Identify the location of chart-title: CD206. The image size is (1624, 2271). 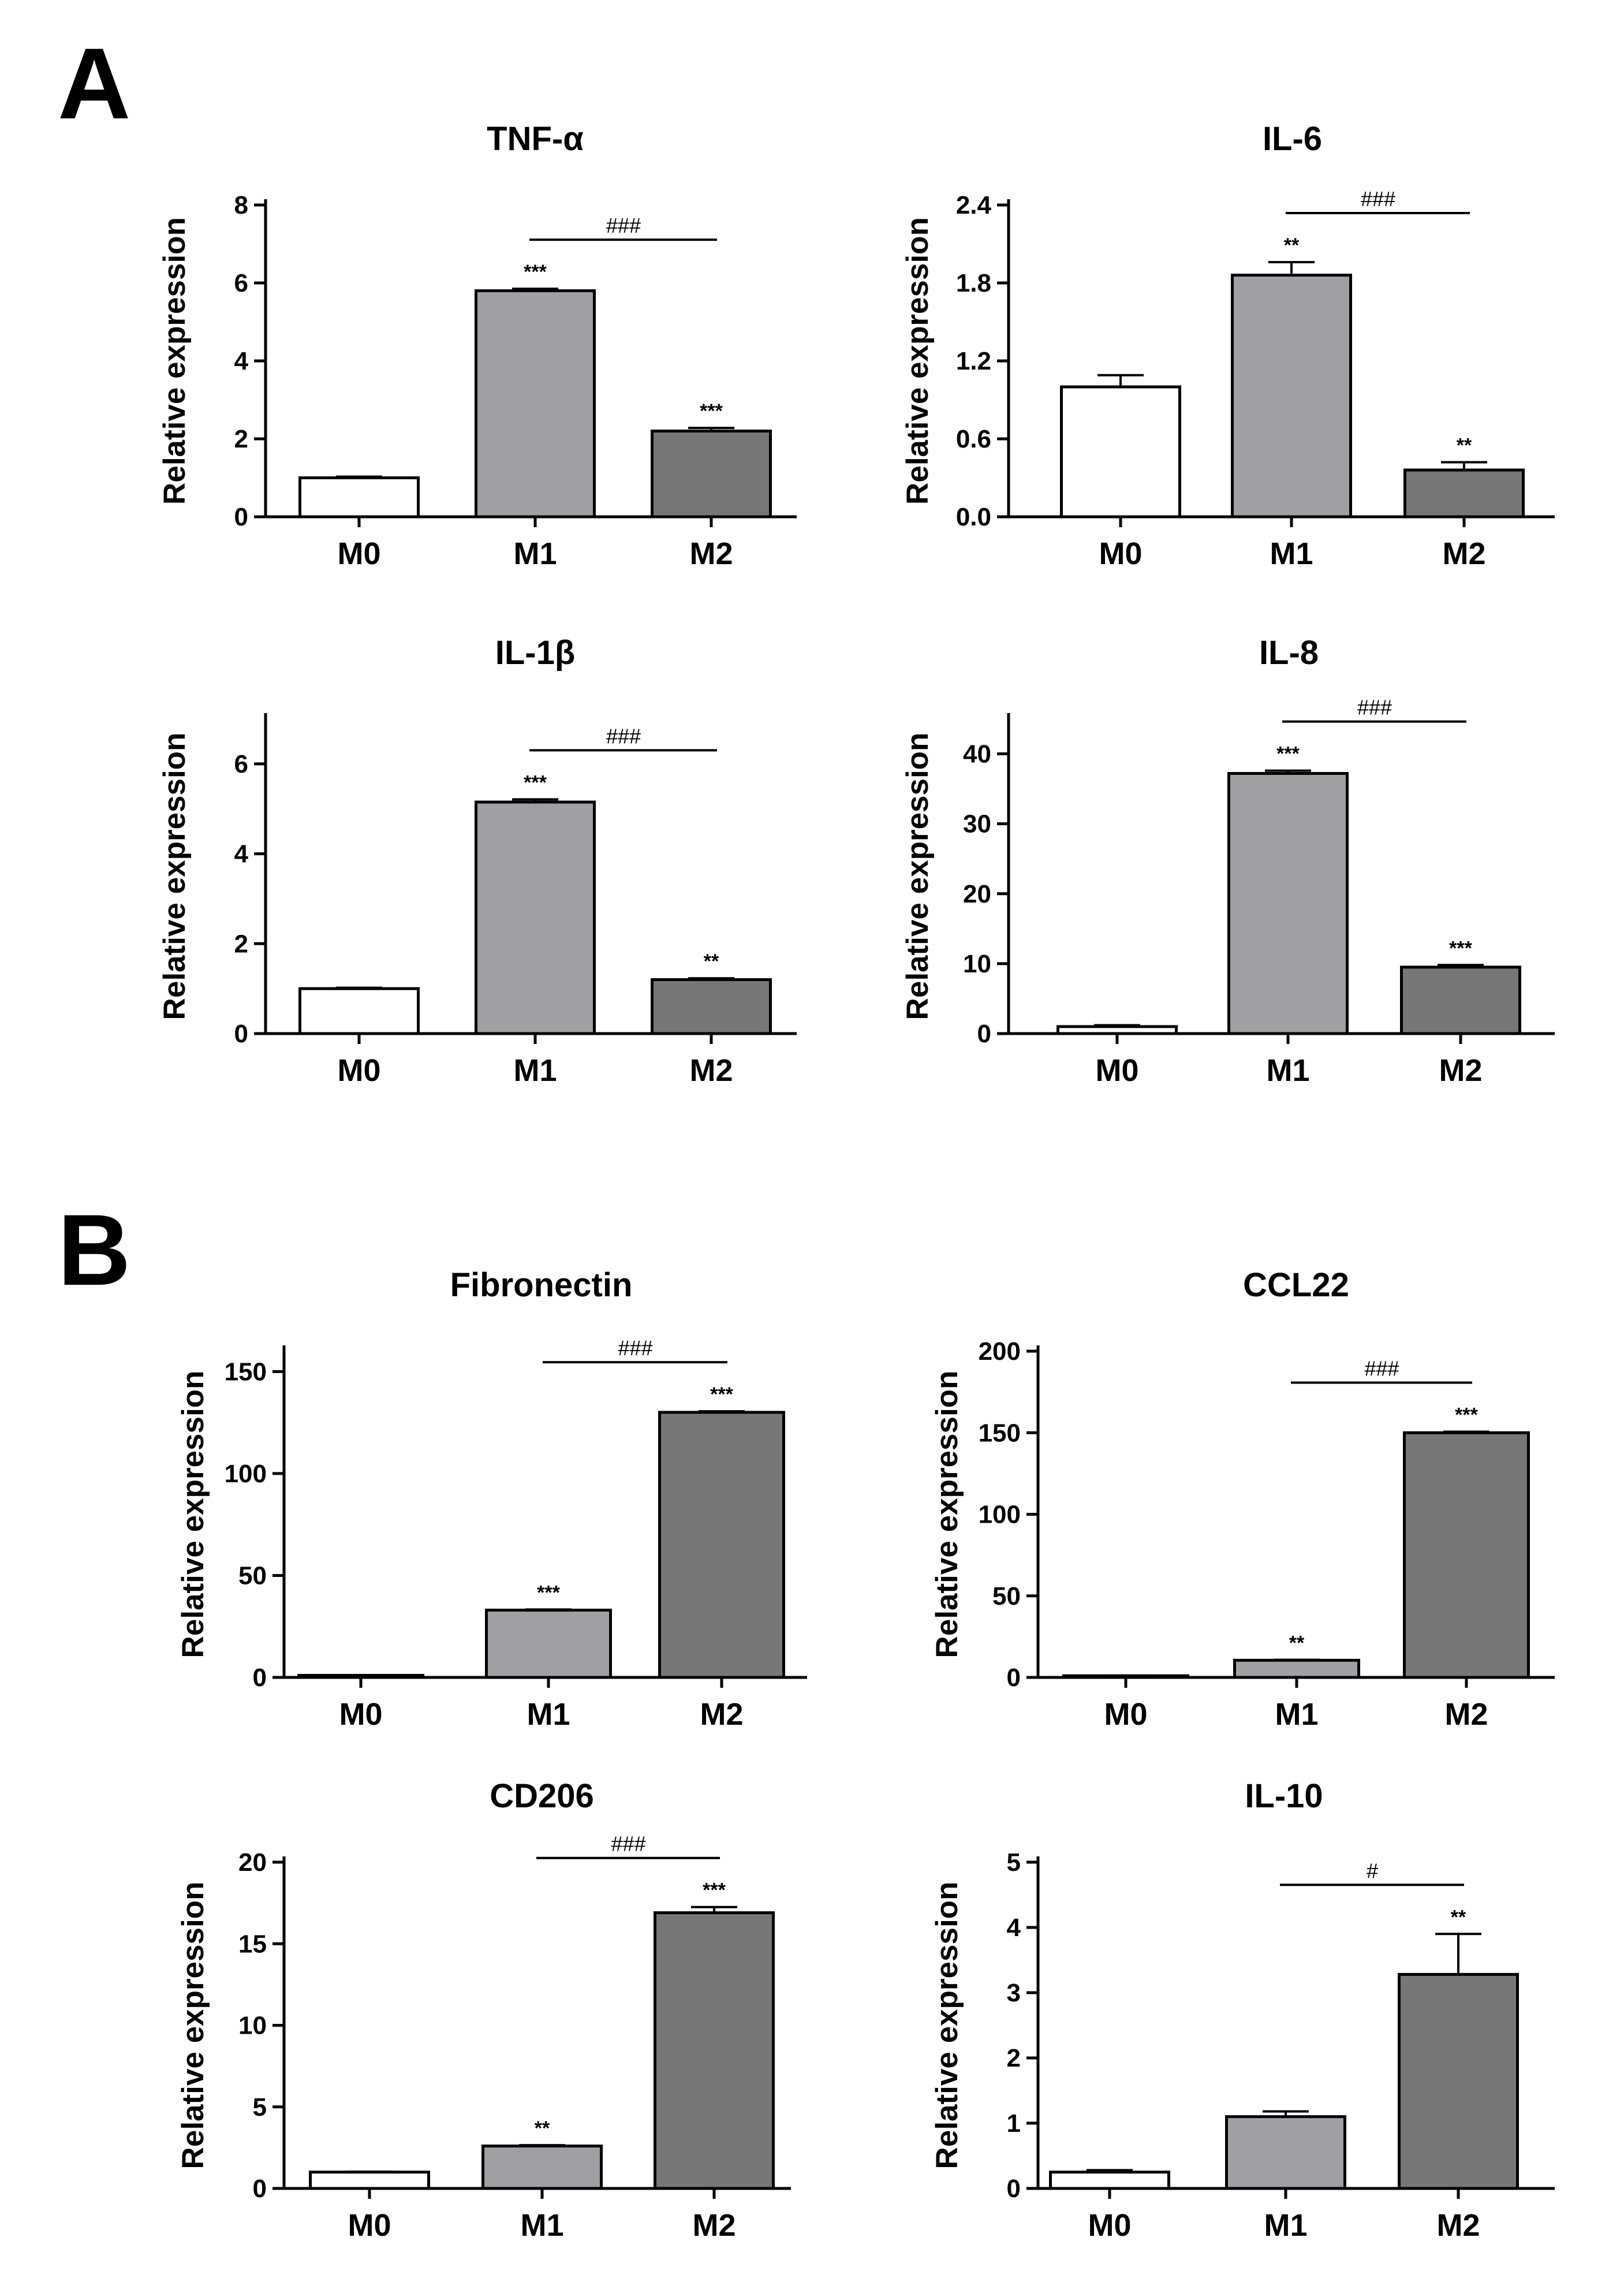
(542, 1796).